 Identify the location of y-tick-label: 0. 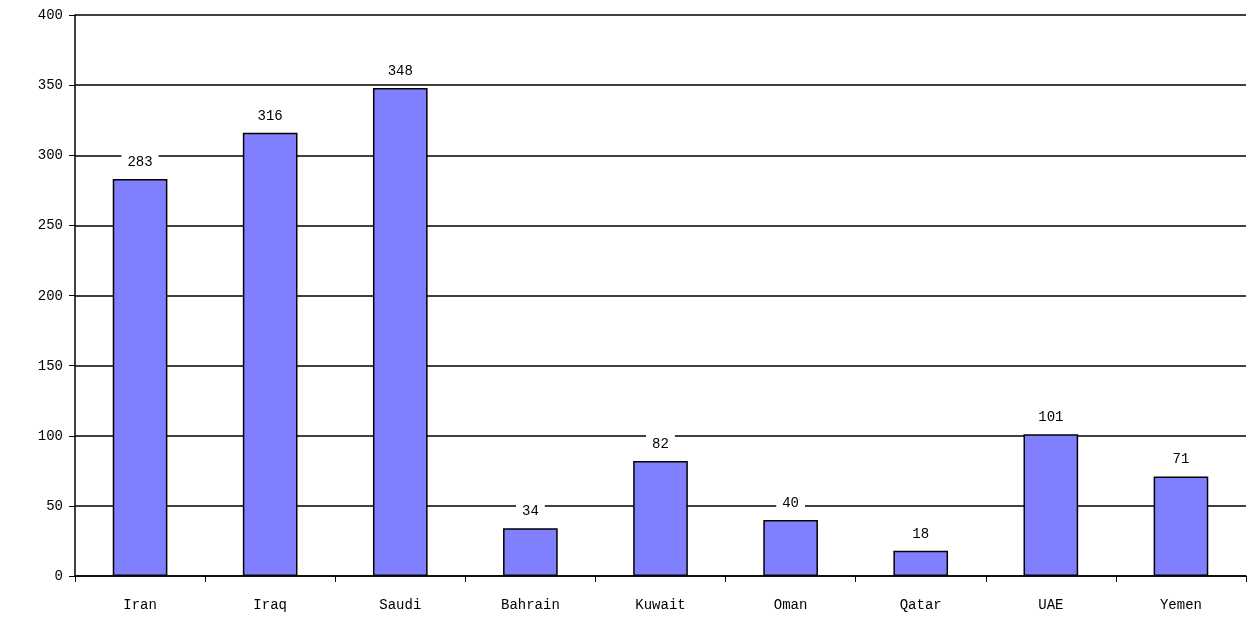
(58, 576).